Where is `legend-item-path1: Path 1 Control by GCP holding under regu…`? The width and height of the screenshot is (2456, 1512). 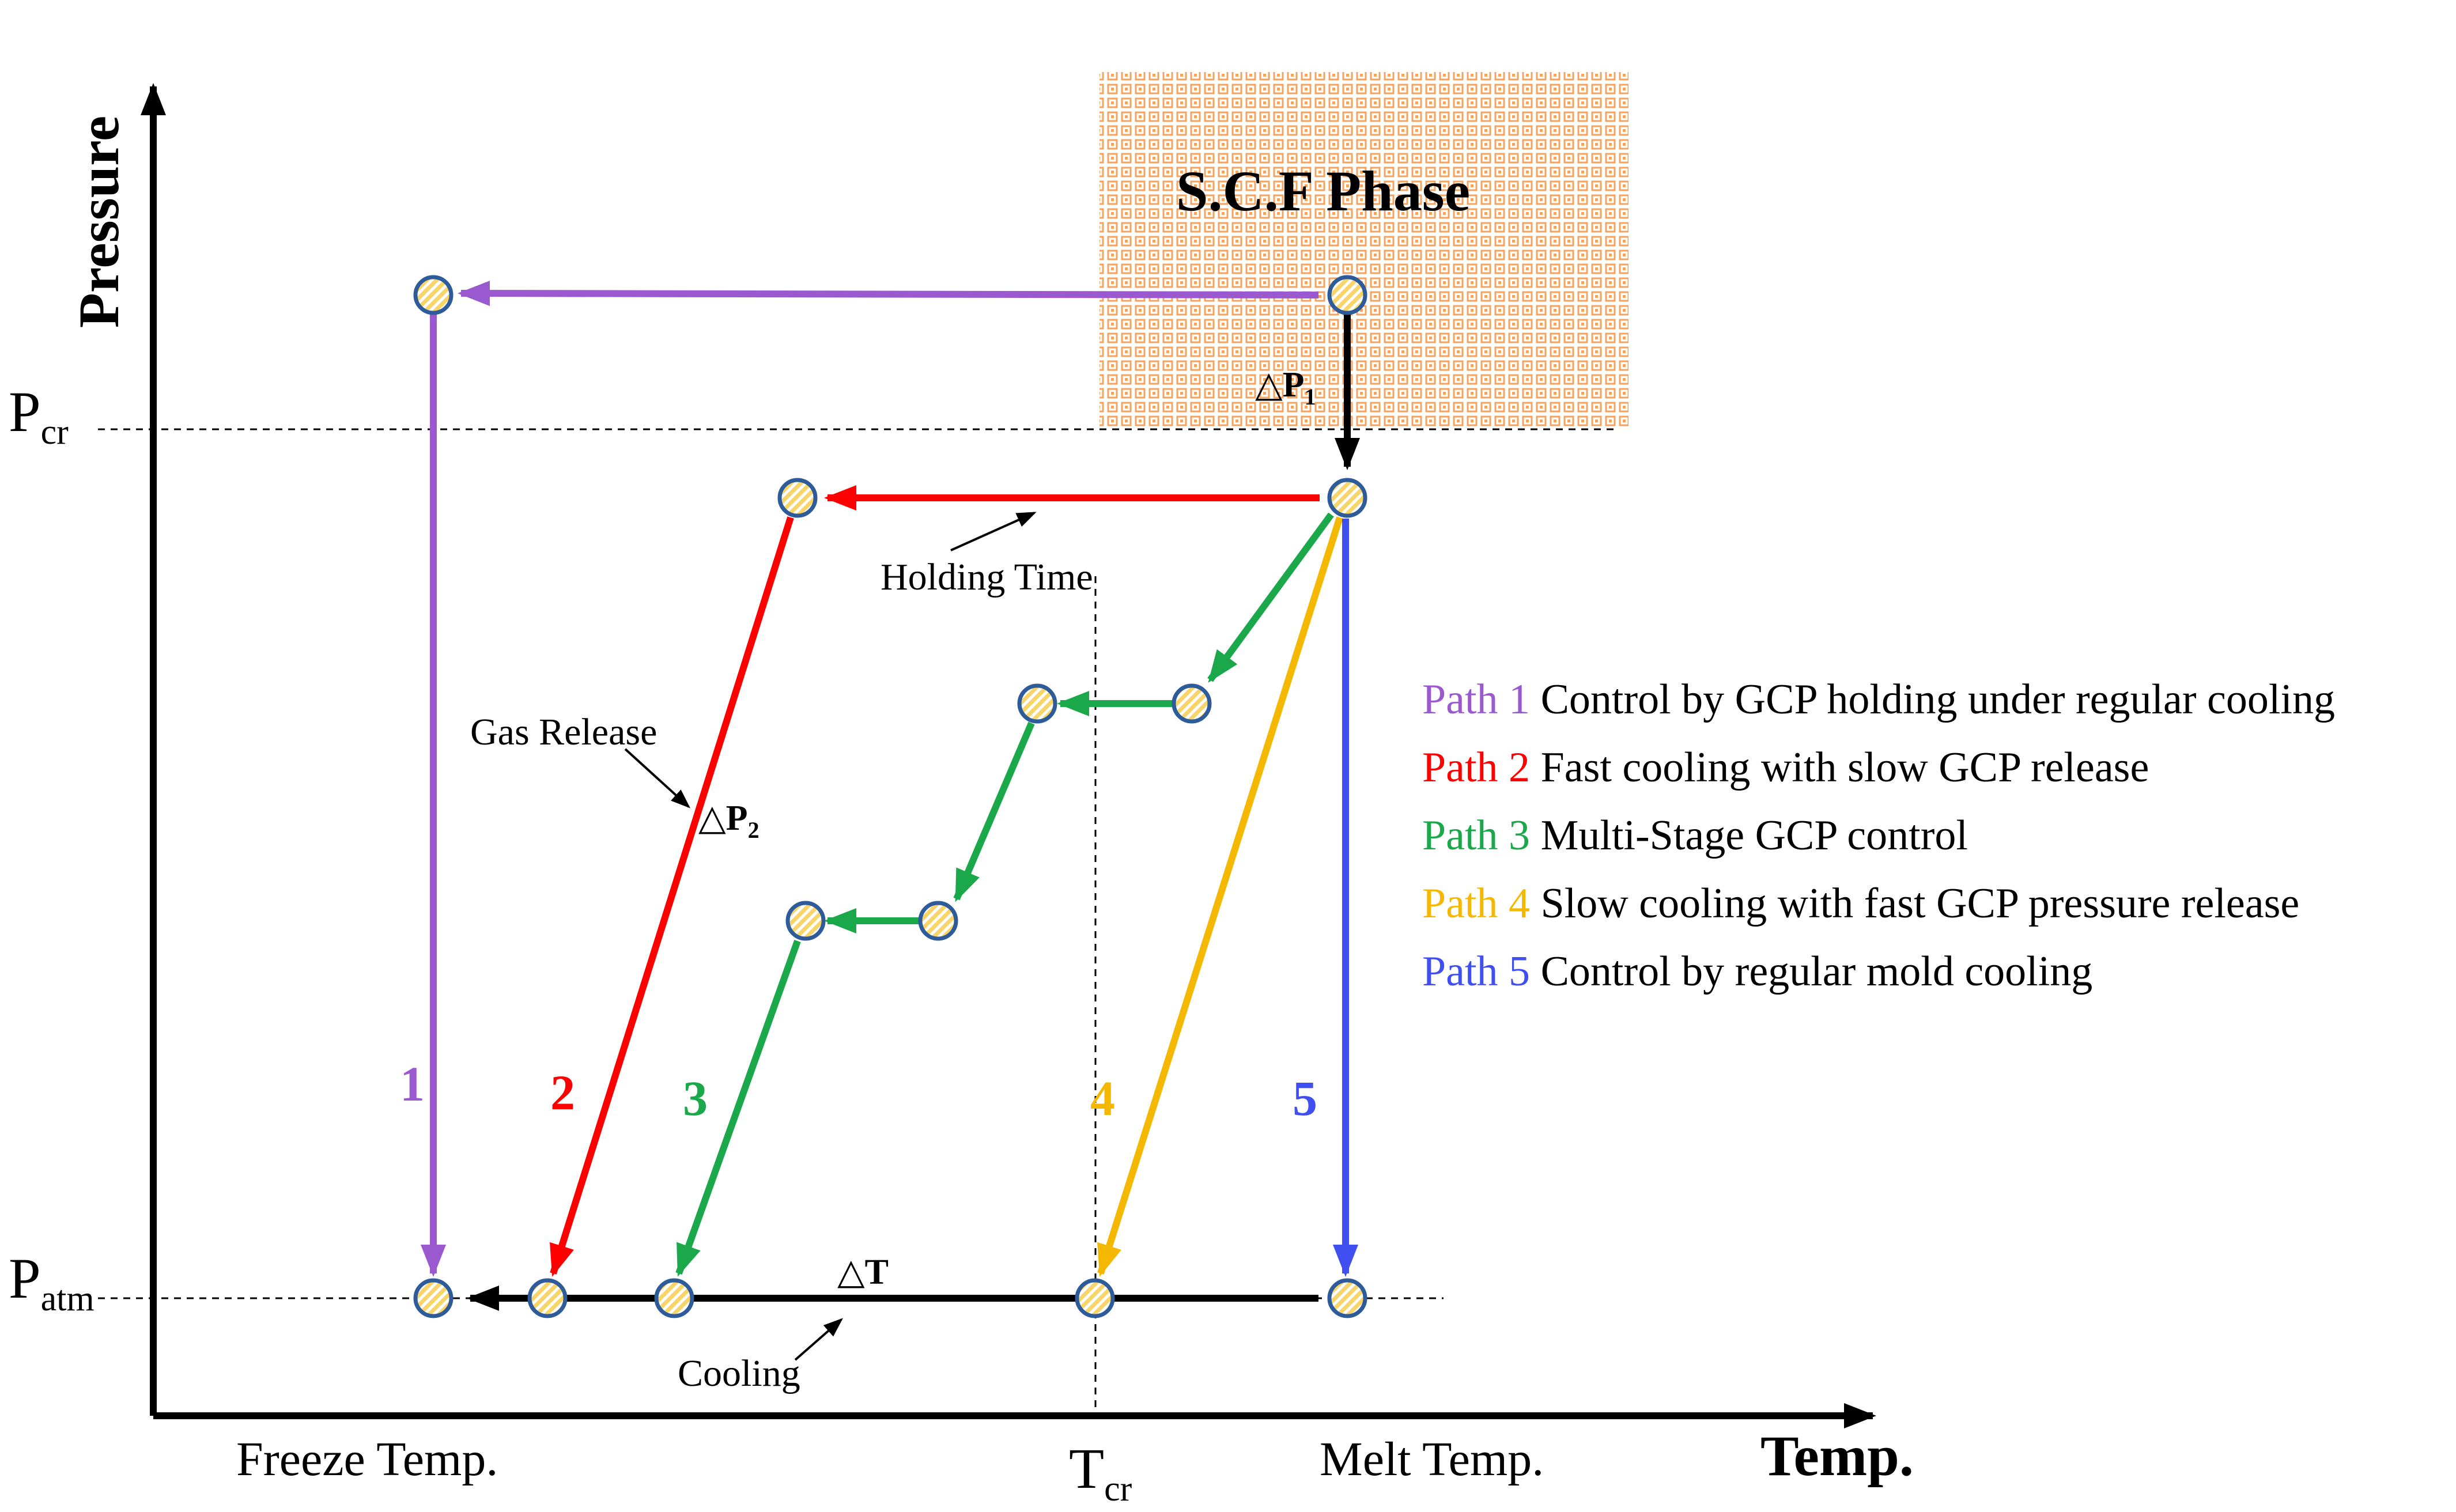 legend-item-path1: Path 1 Control by GCP holding under regu… is located at coordinates (1879, 699).